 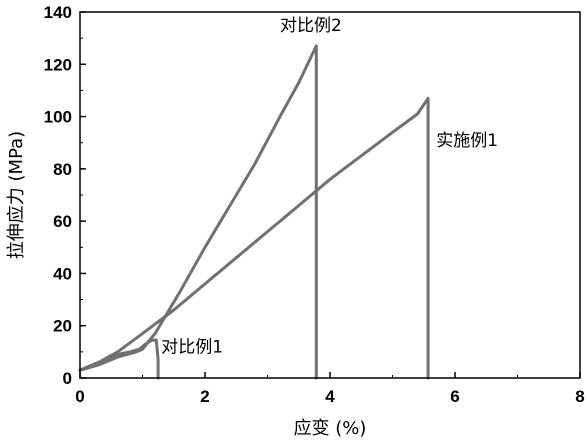 I want to click on x-axis-label: 应变 (%), so click(x=330, y=428).